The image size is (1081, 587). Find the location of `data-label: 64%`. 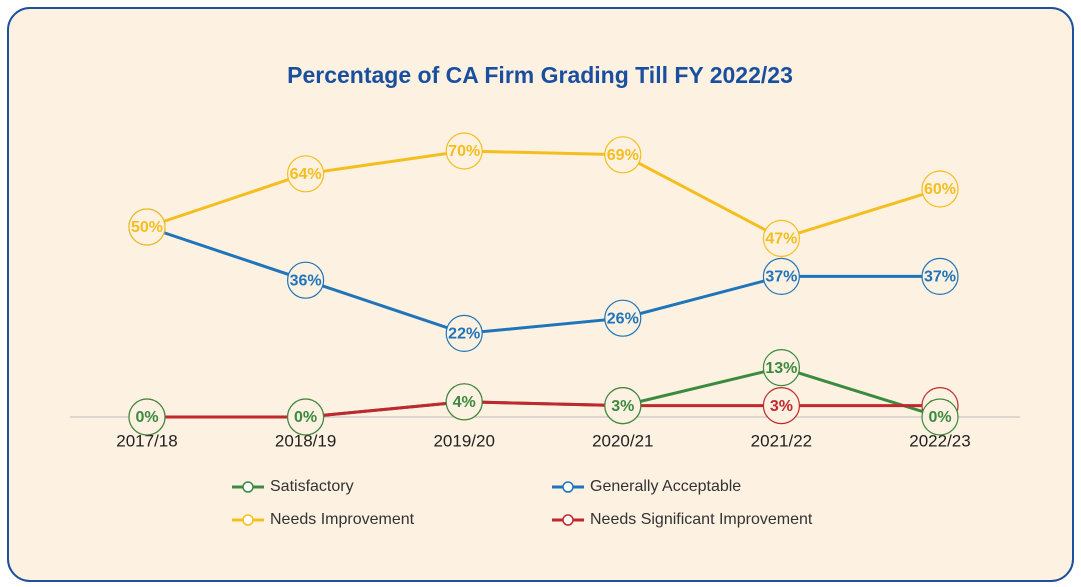

data-label: 64% is located at coordinates (306, 174).